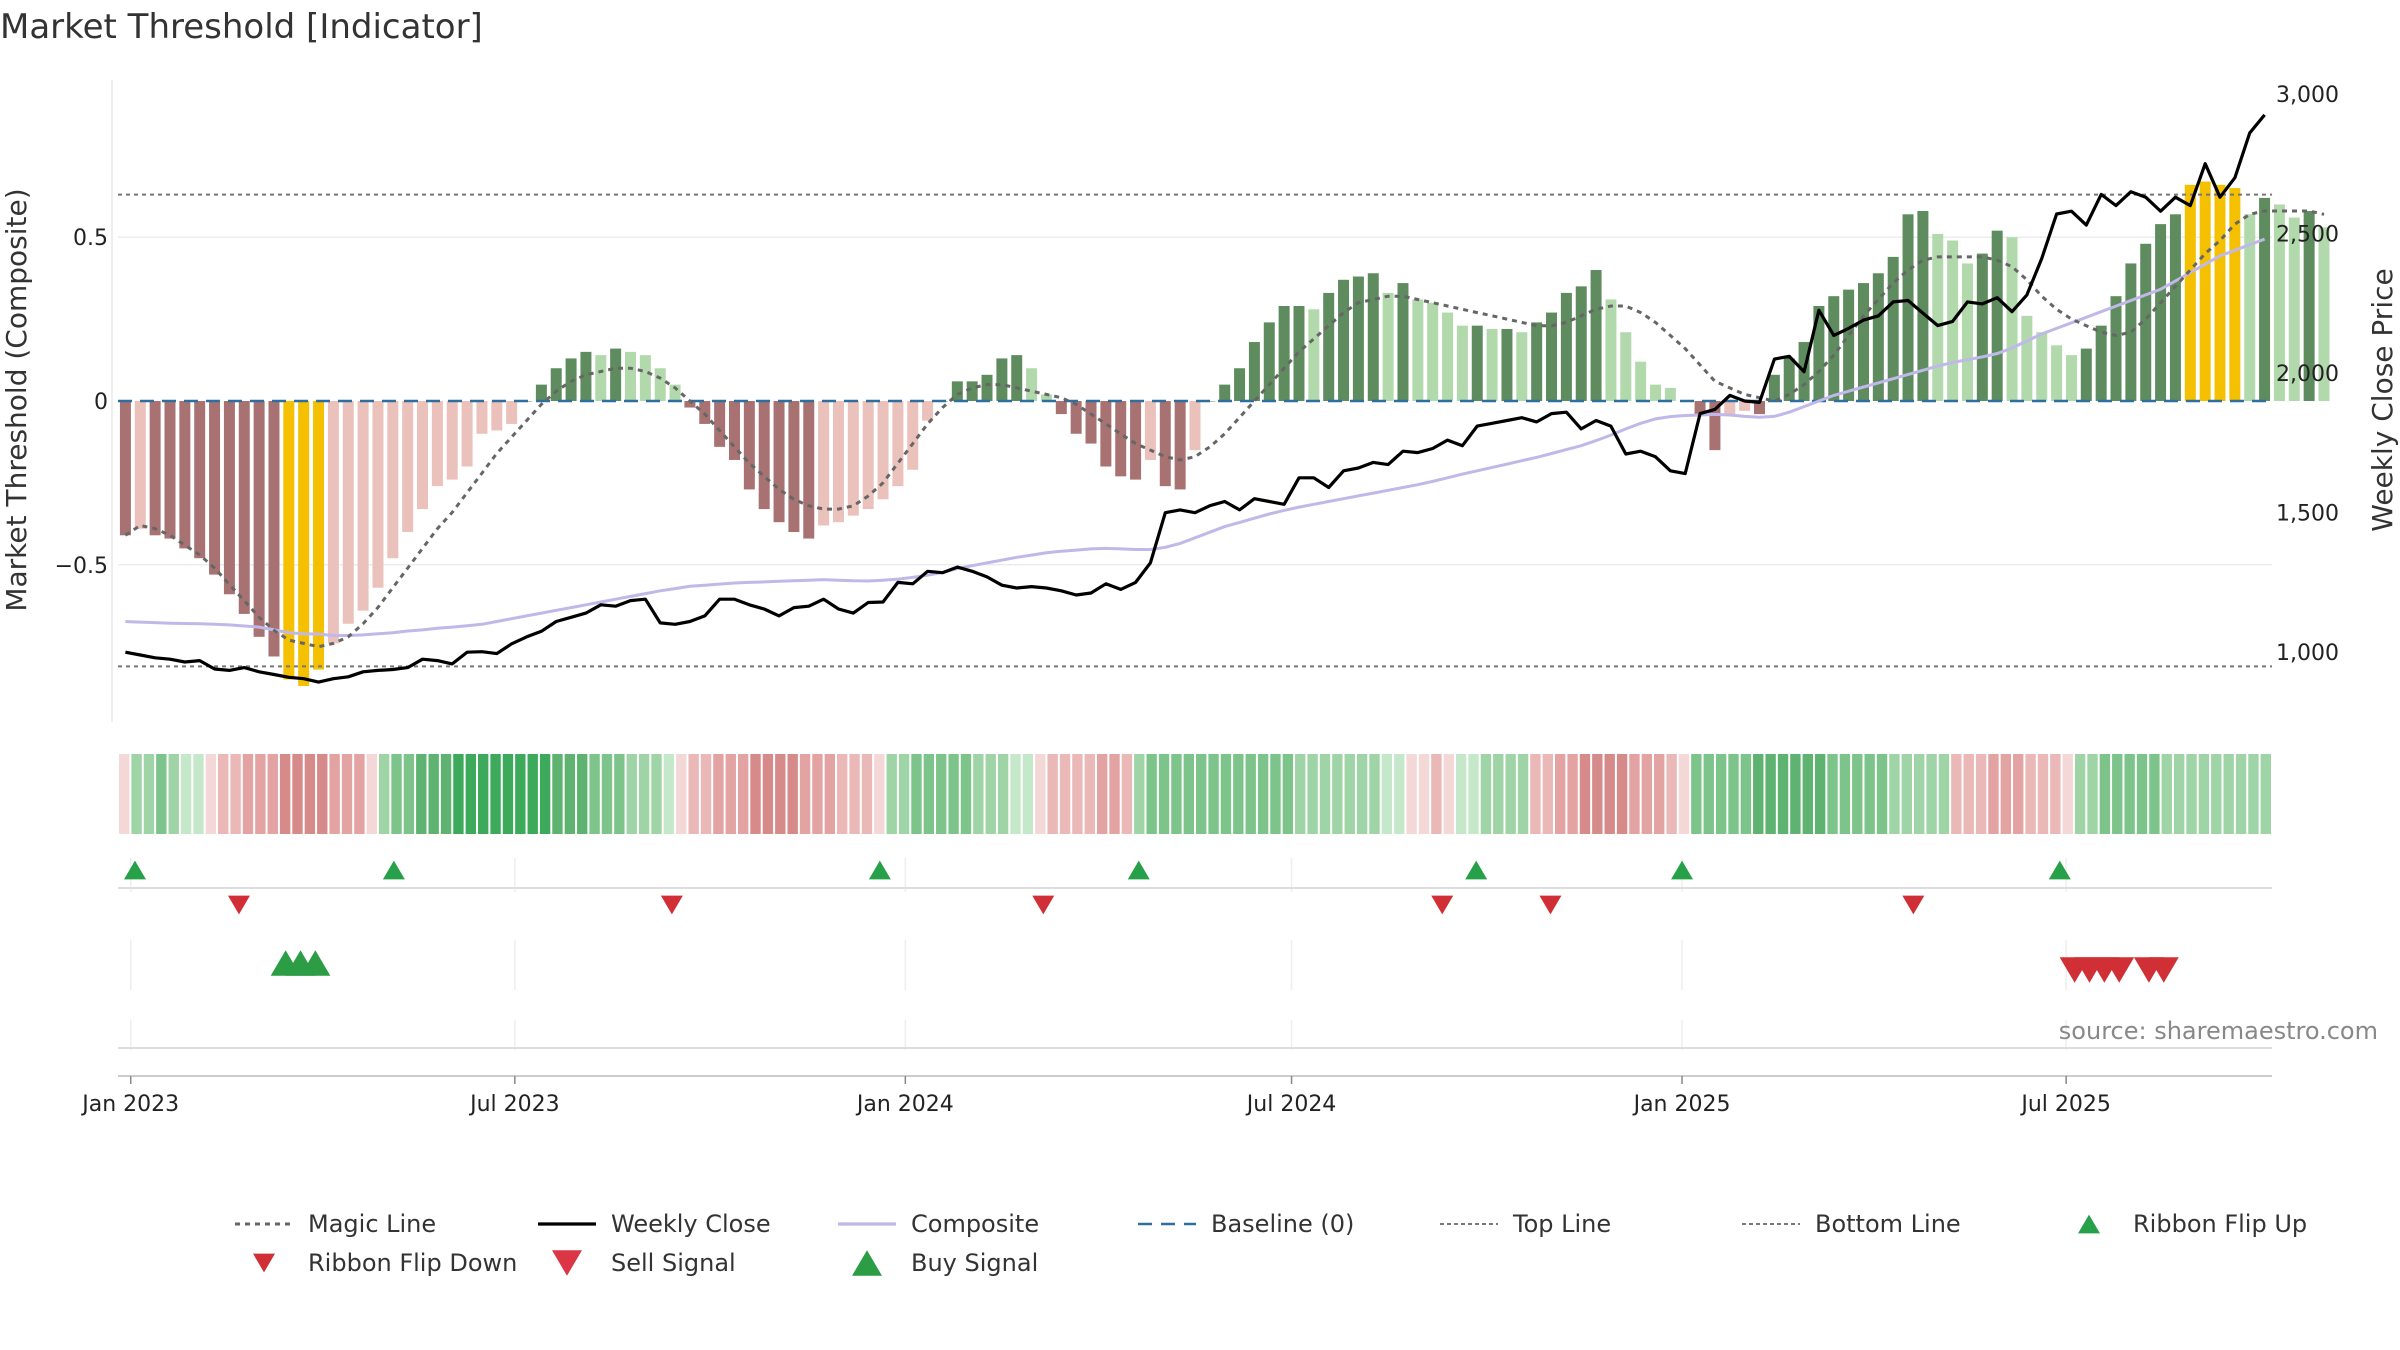 The height and width of the screenshot is (1350, 2400). What do you see at coordinates (2065, 1104) in the screenshot?
I see `x-tick-label: Jul 2025` at bounding box center [2065, 1104].